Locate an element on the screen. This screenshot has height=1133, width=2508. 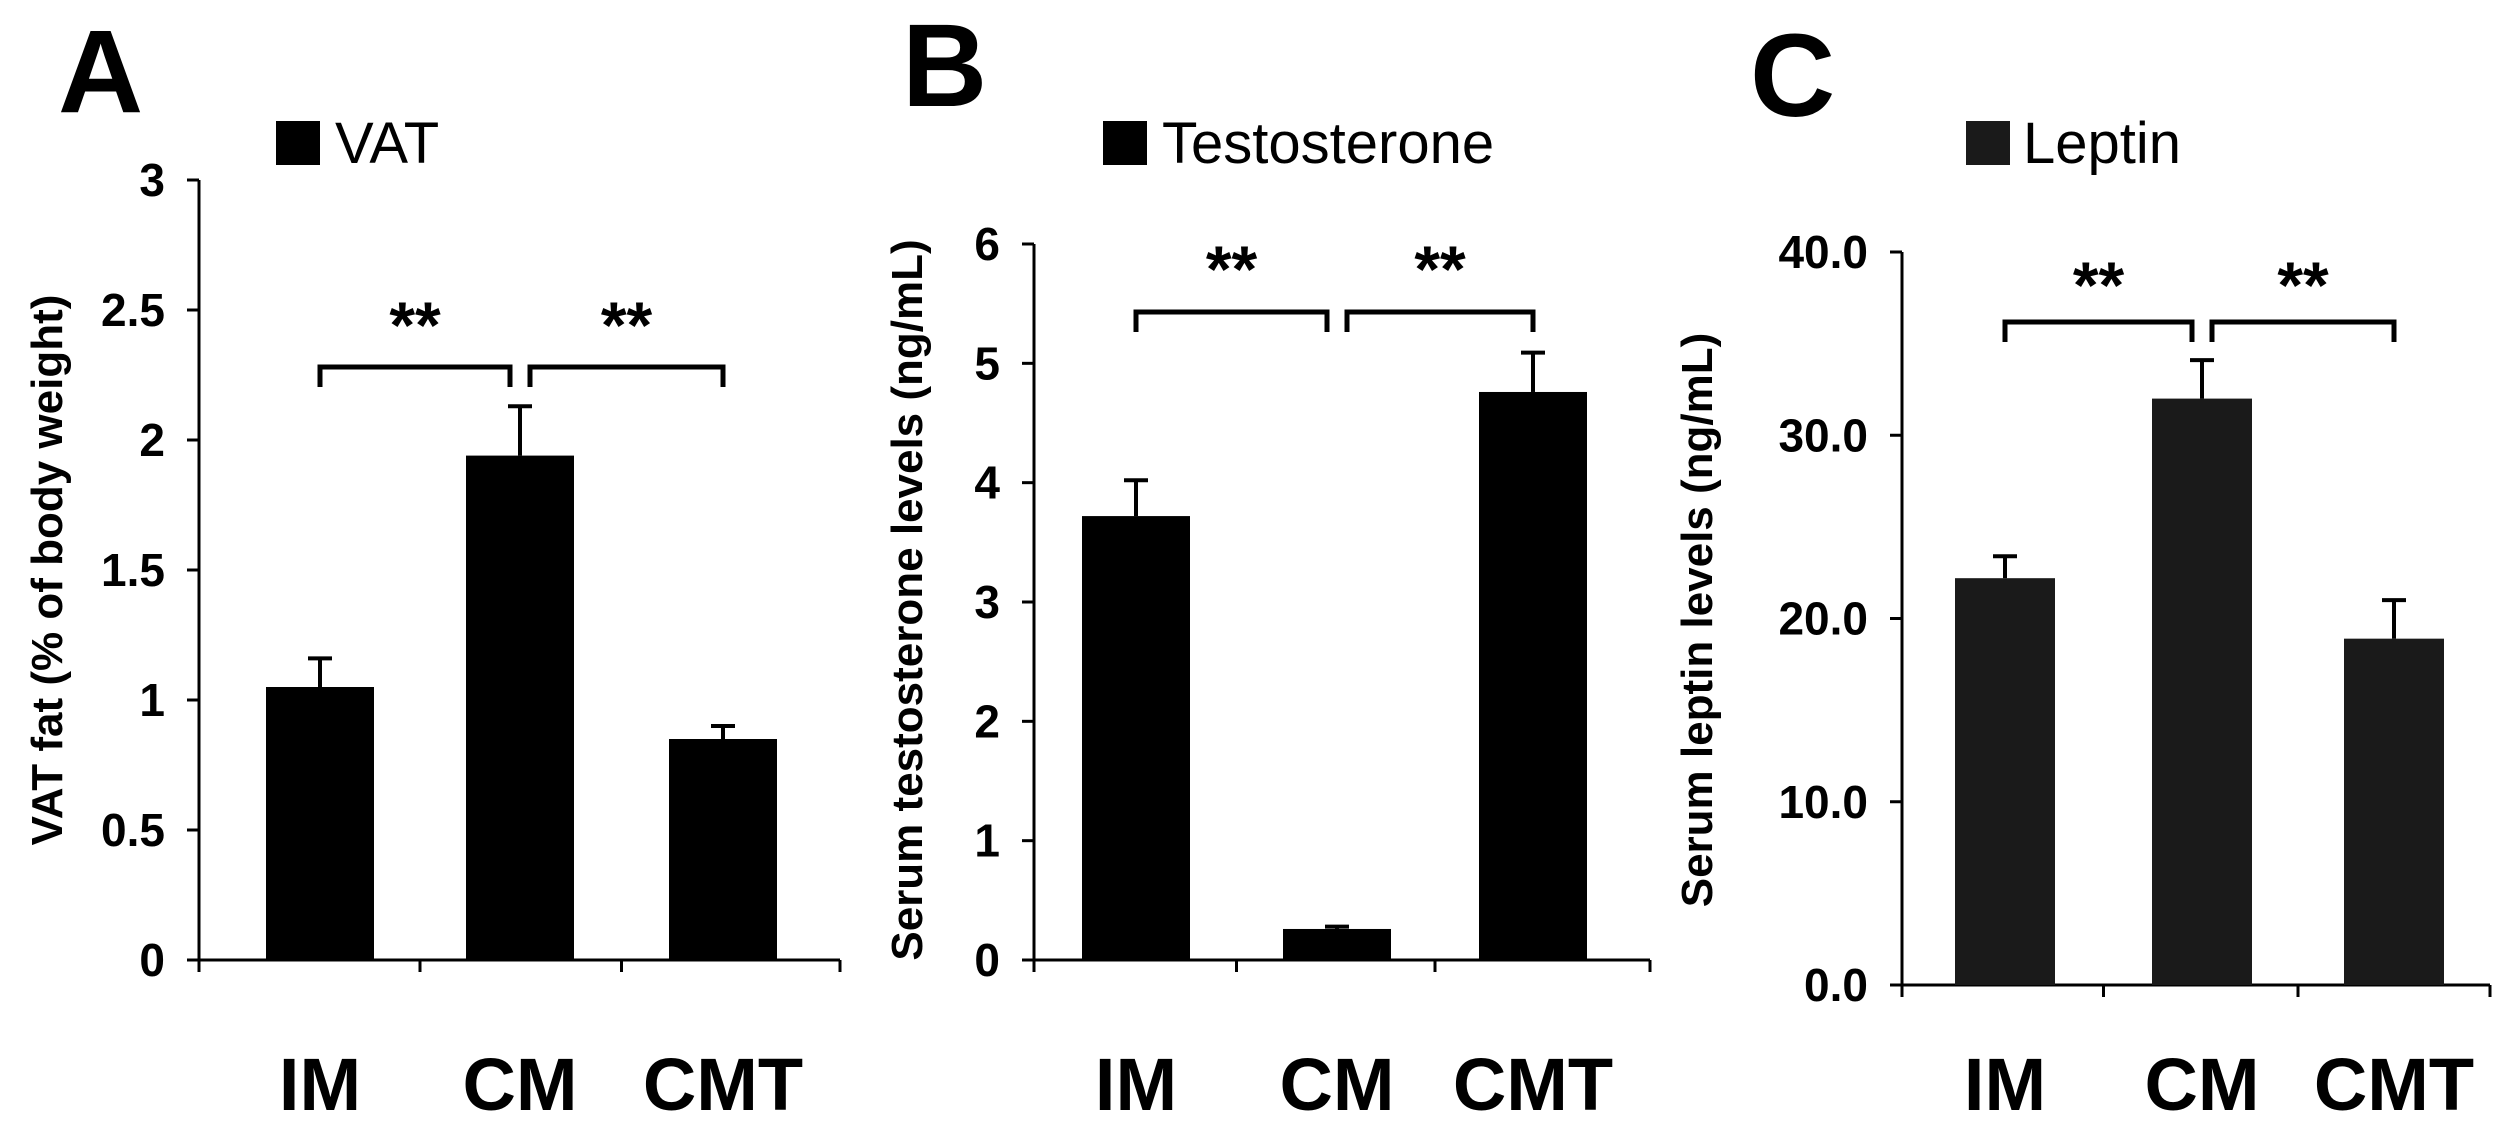
y-axis-label: Serum leptin levels (ng/mL) is located at coordinates (1697, 620).